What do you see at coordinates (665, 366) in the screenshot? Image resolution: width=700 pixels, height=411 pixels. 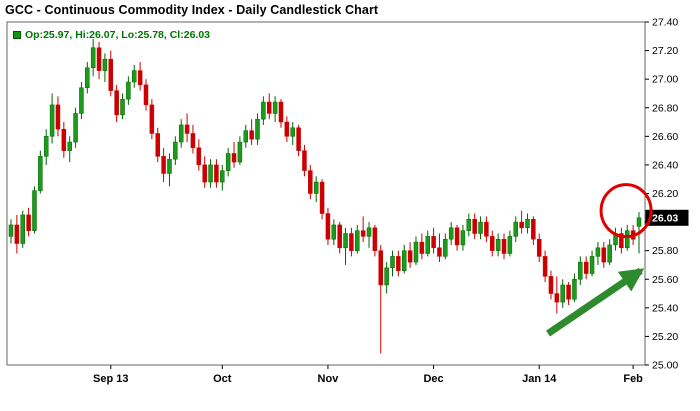 I see `y-tick-label: 25.00` at bounding box center [665, 366].